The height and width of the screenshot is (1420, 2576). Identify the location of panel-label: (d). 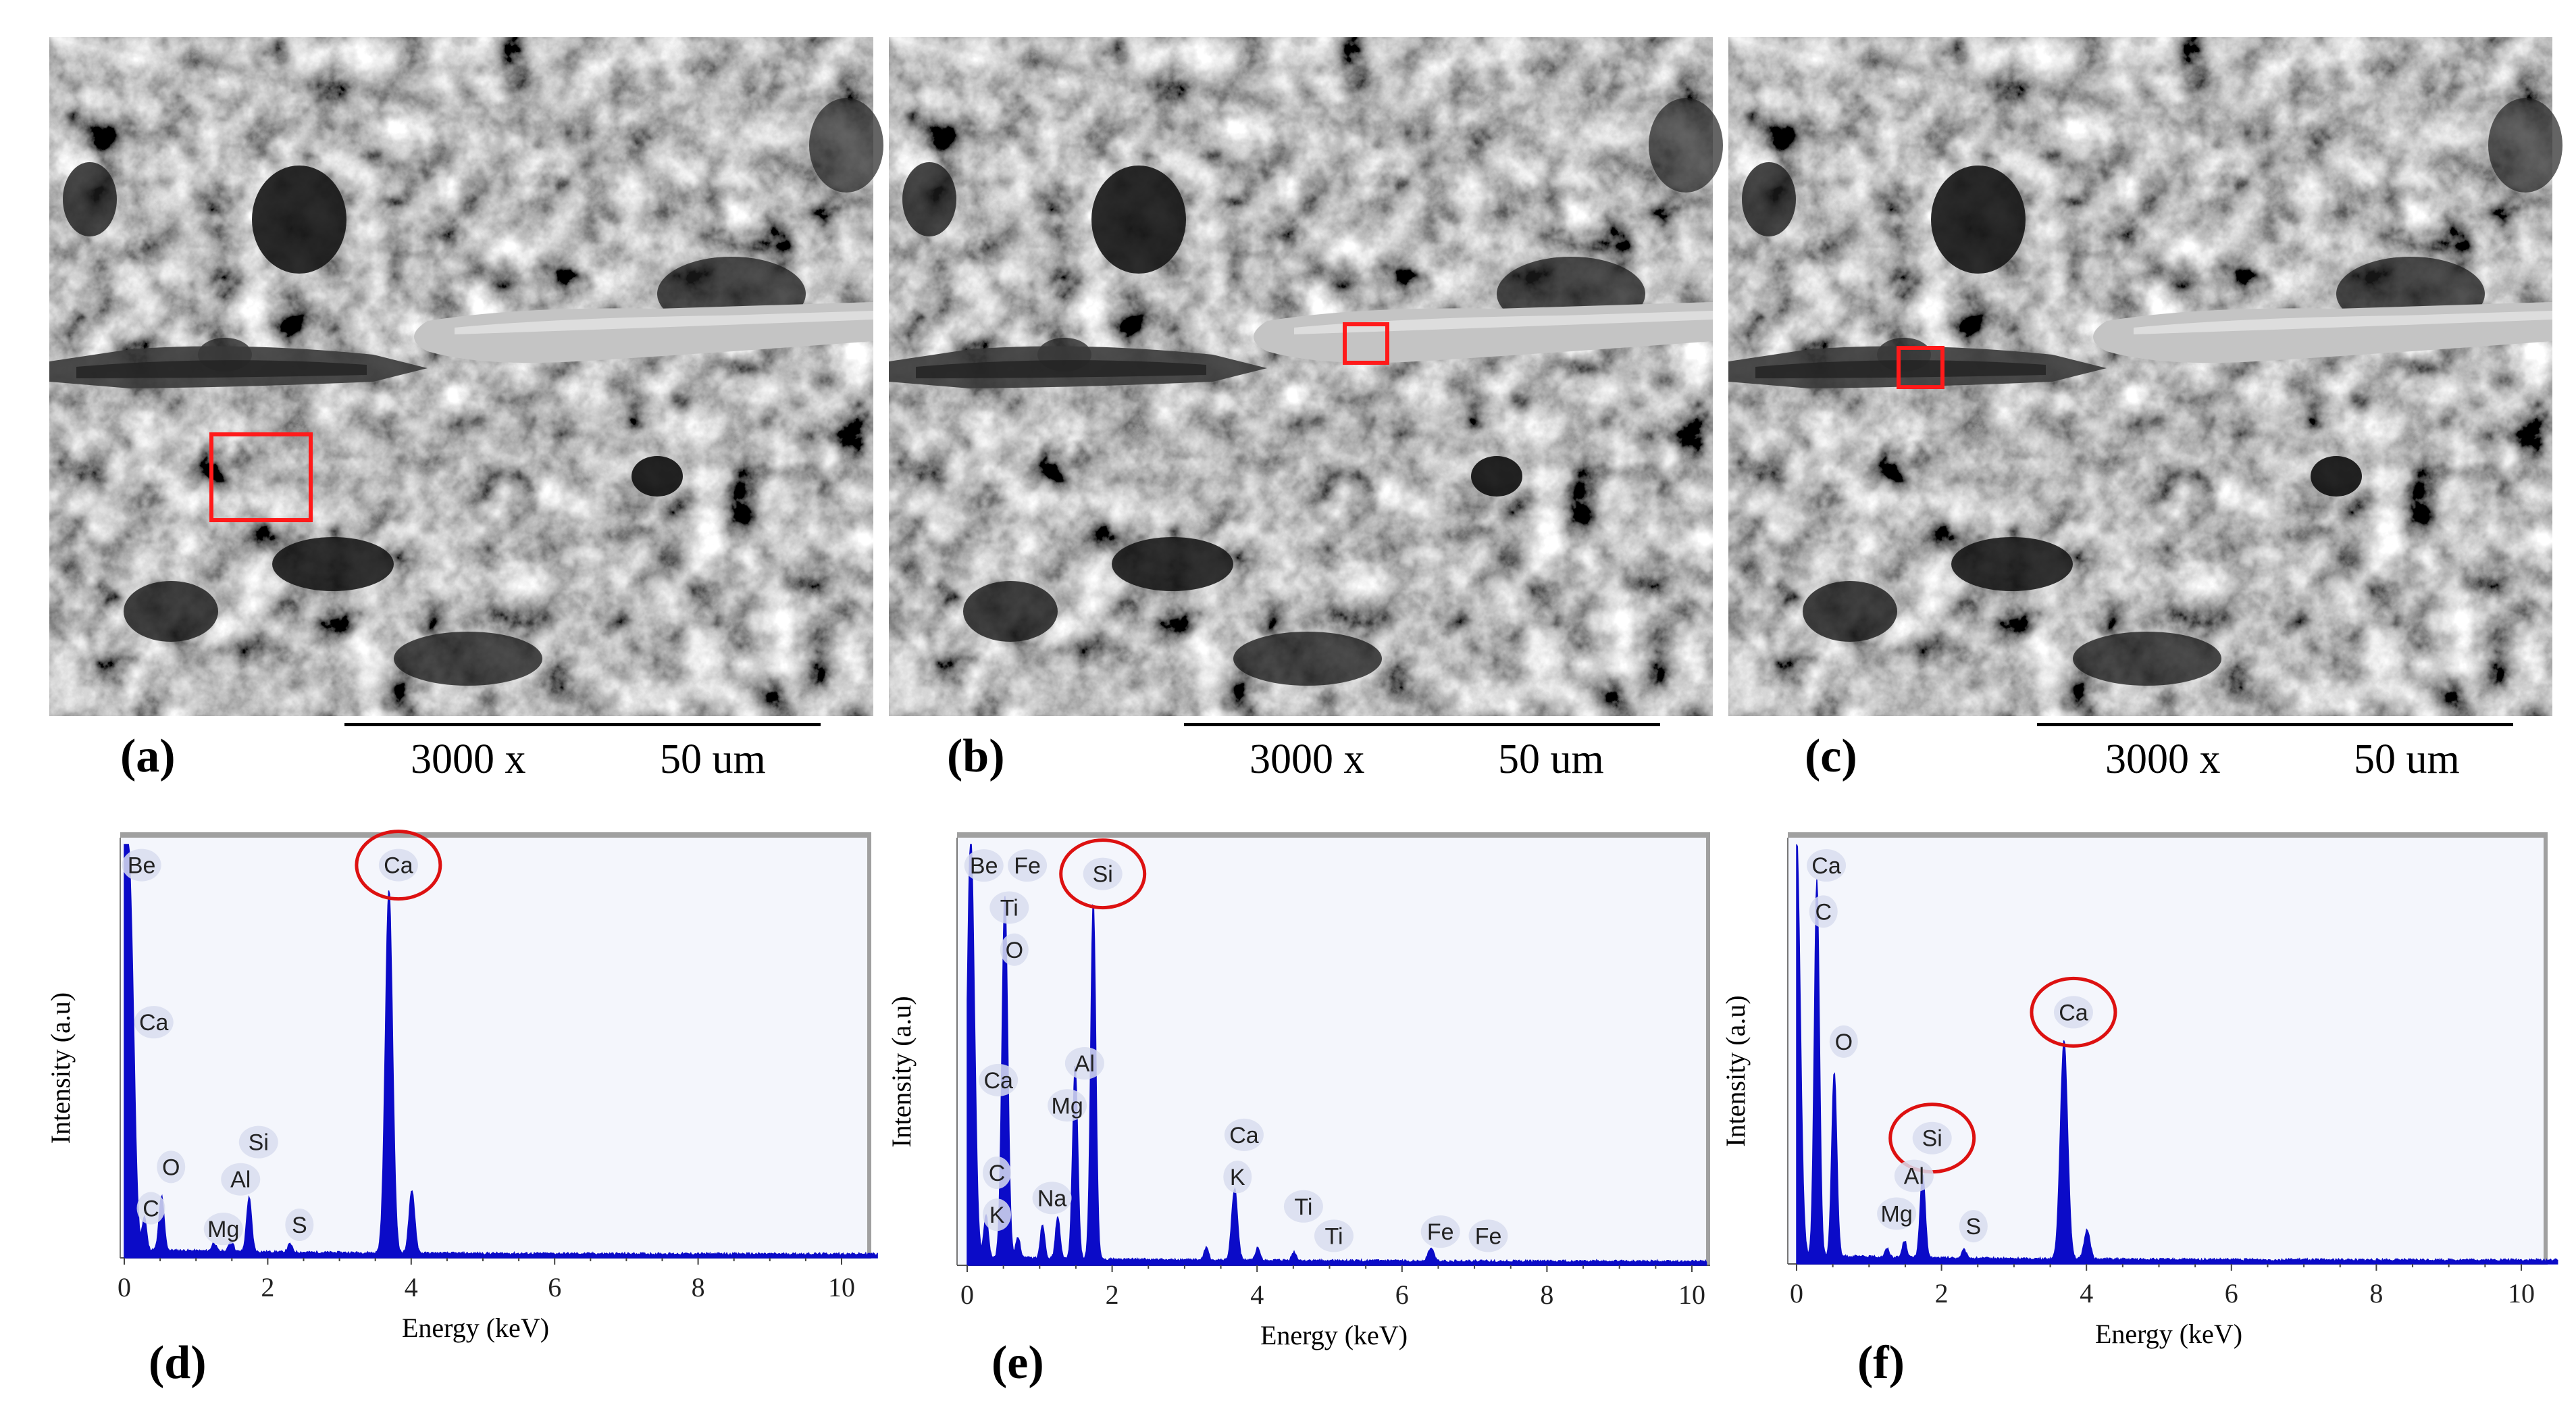
(178, 1363).